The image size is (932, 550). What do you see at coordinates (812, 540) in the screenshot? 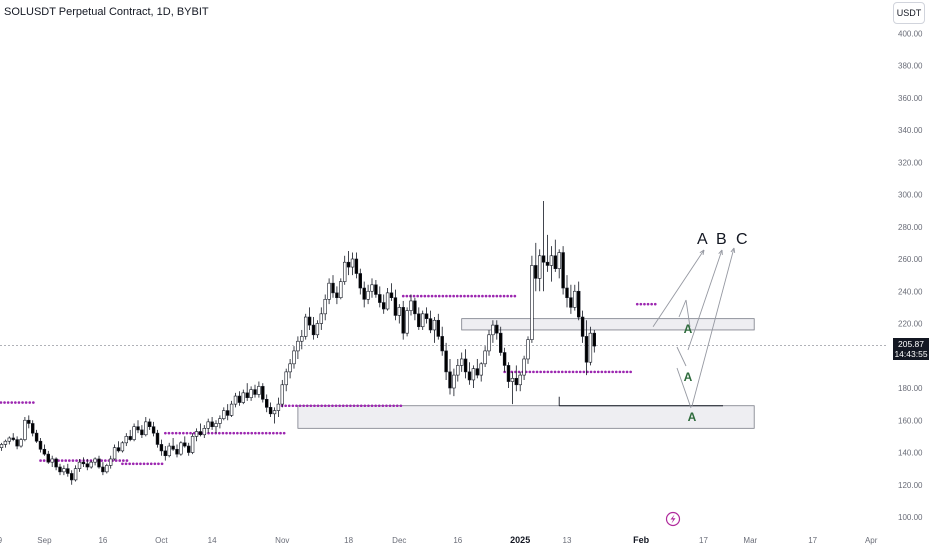
I see `x-tick-label: 17` at bounding box center [812, 540].